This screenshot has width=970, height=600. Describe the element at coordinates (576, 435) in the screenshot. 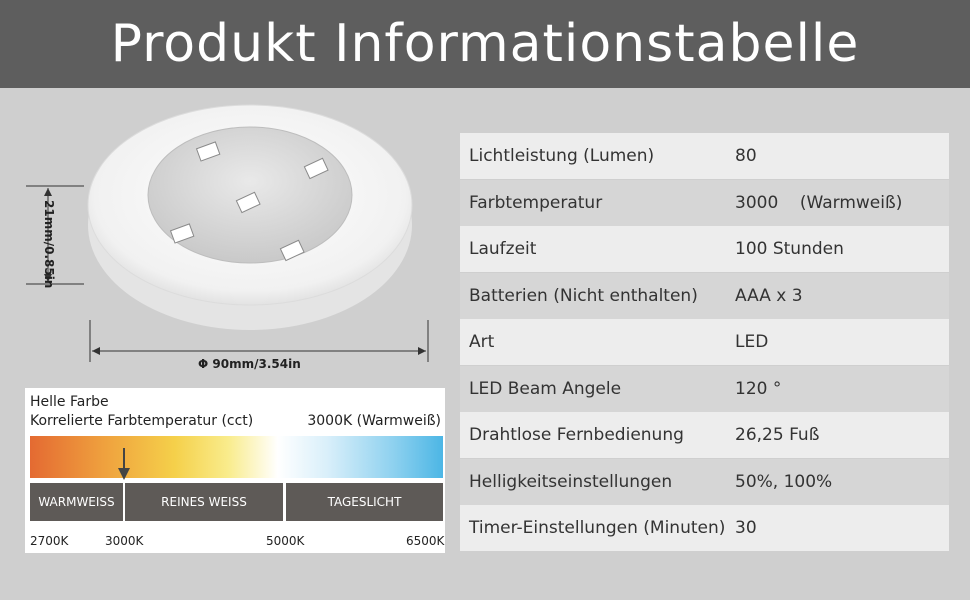

I see `spec-label: Drahtlose Fernbedienung` at that location.